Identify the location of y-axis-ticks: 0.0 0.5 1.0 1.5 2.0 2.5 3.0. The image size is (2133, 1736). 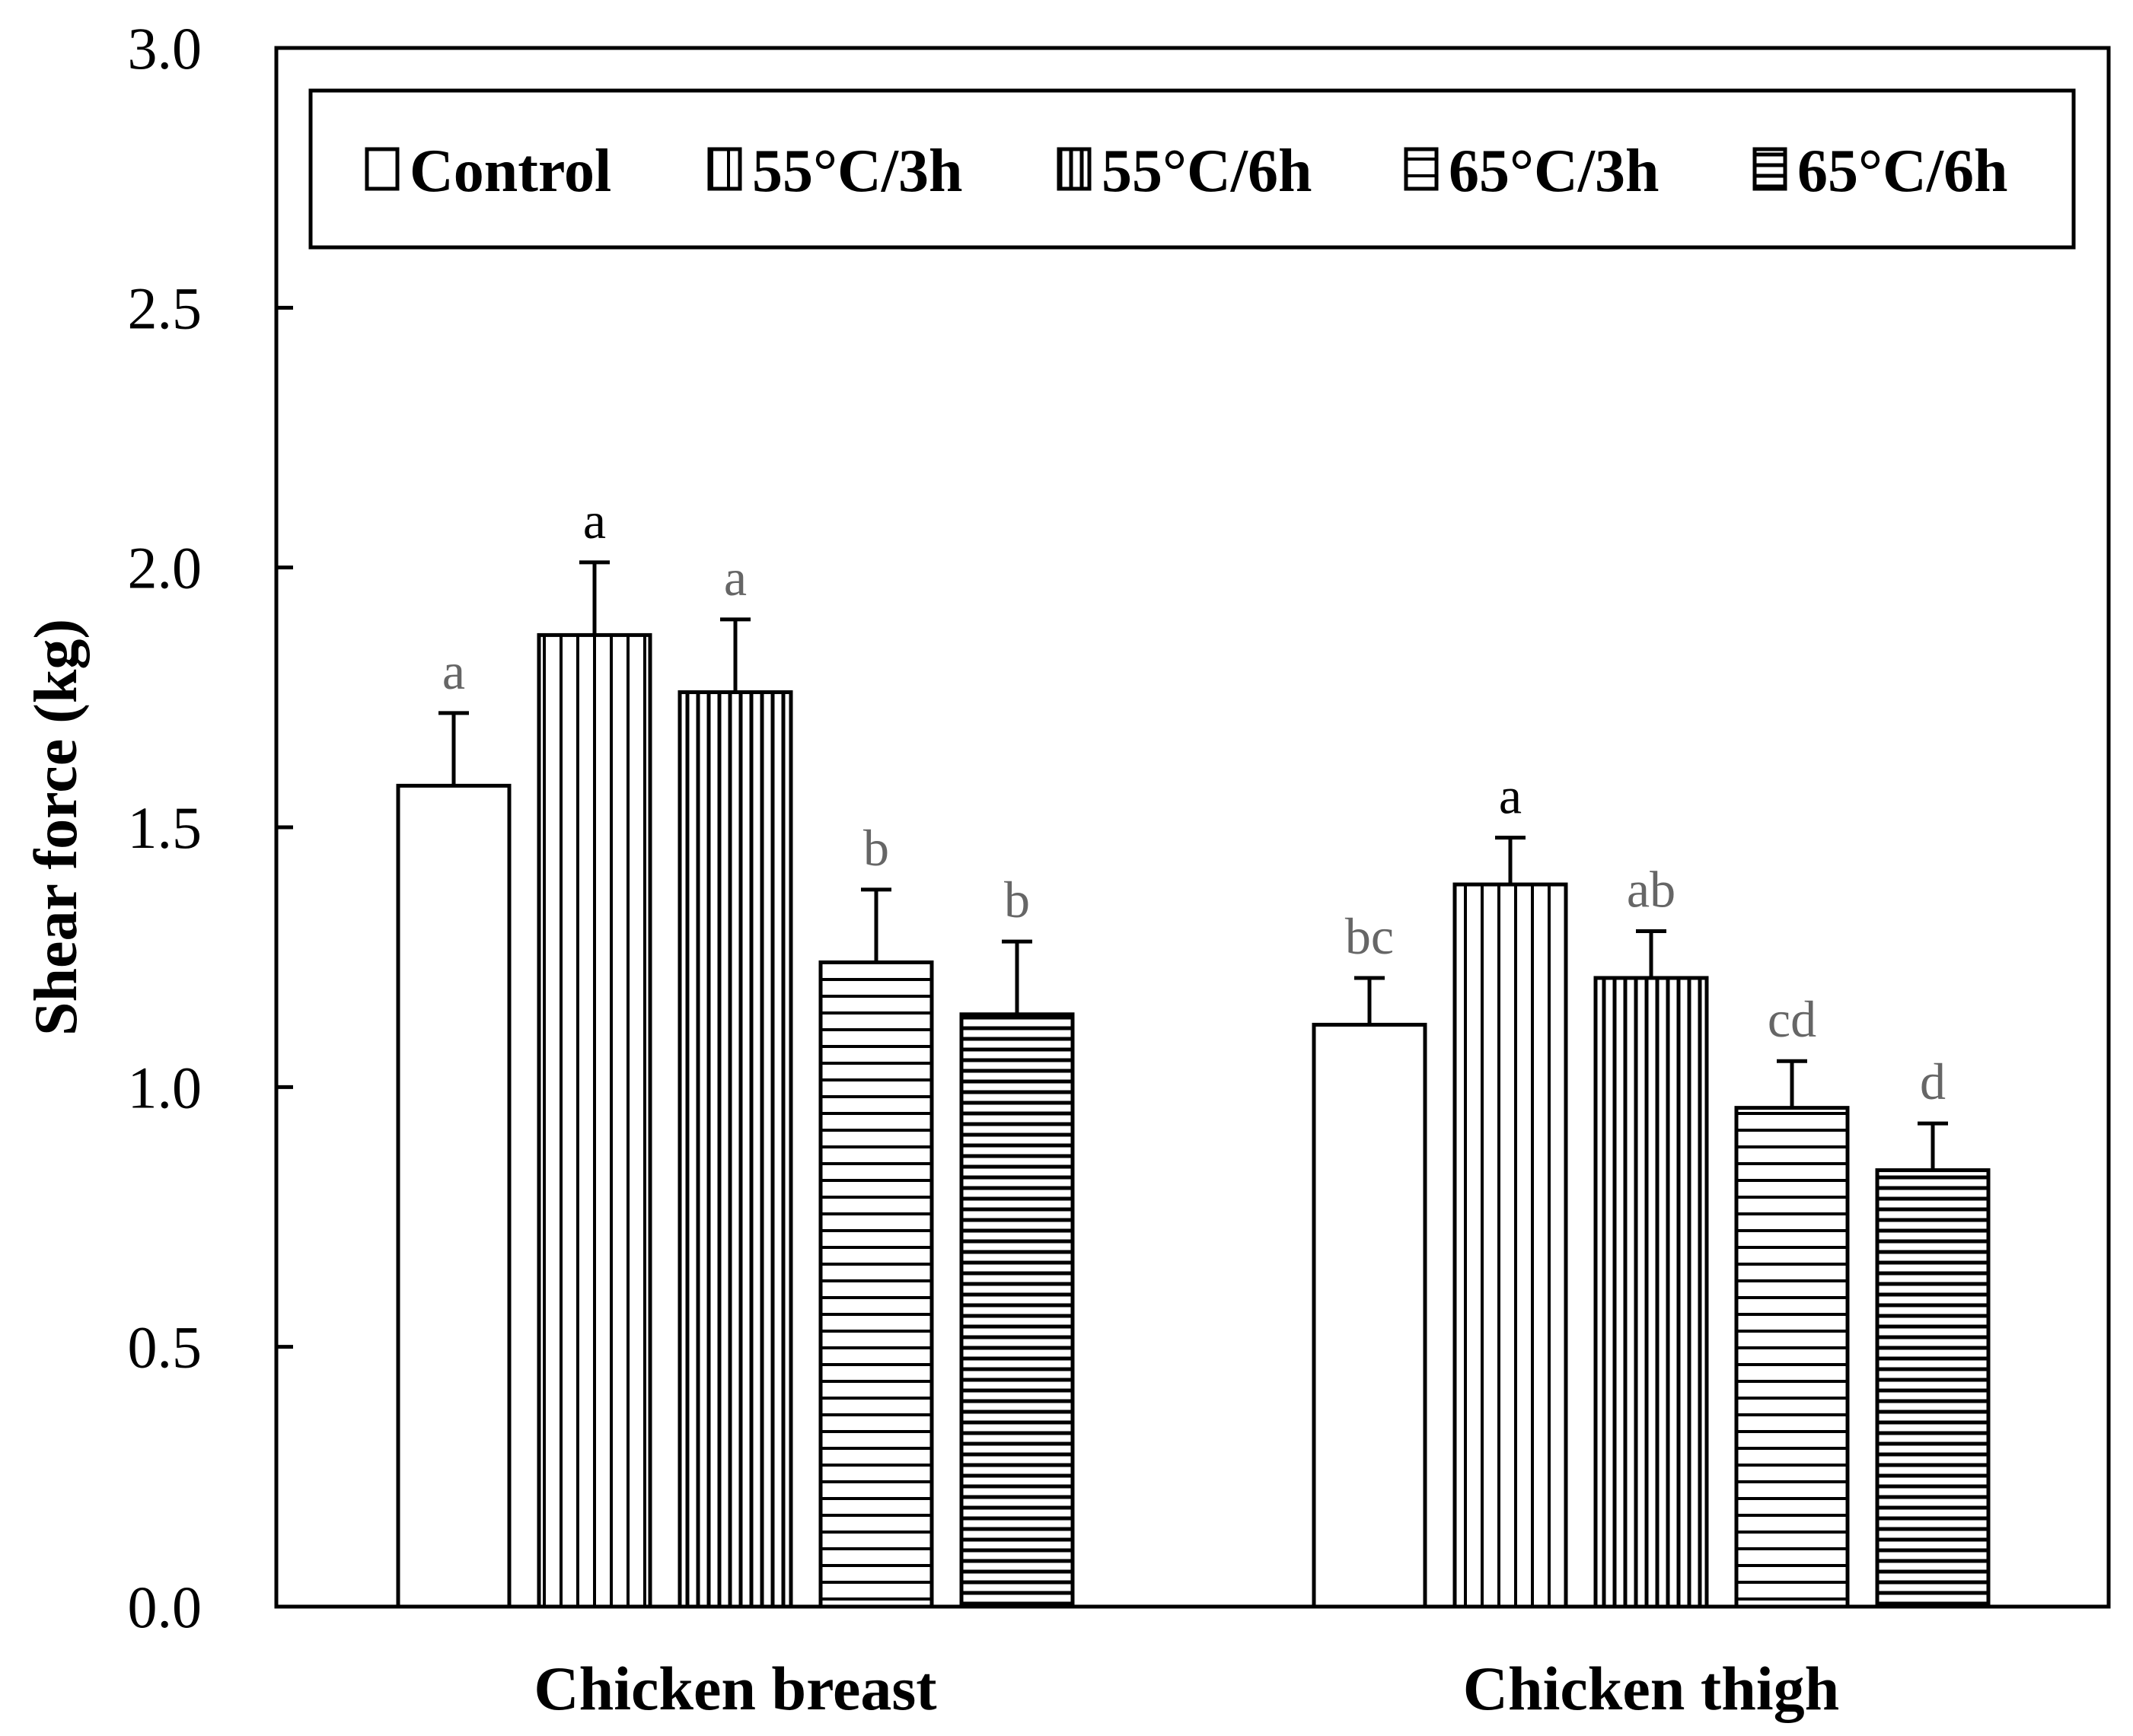
(210, 827).